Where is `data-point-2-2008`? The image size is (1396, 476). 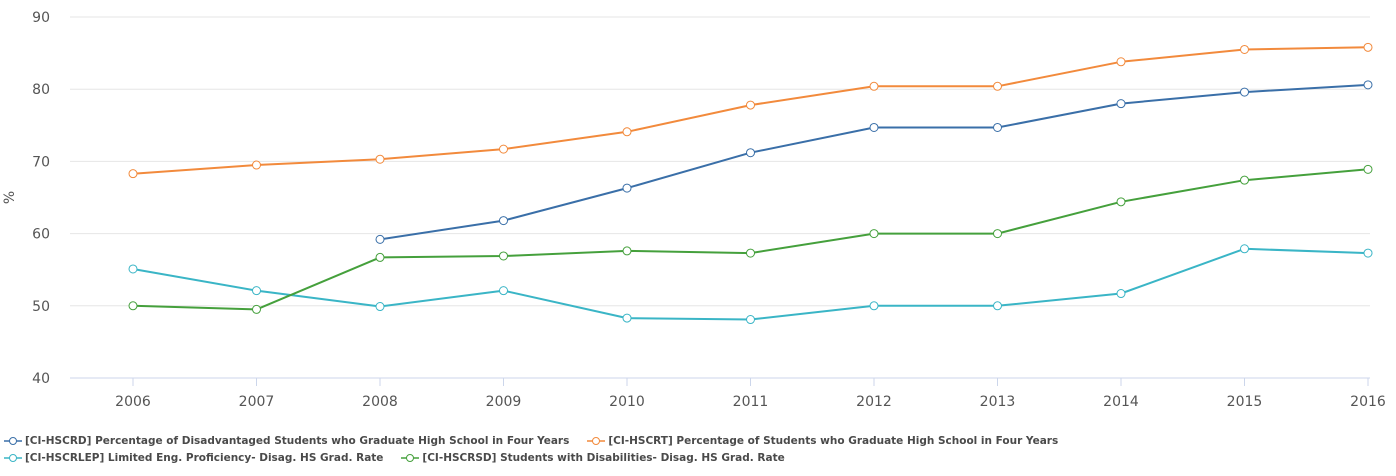 data-point-2-2008 is located at coordinates (380, 307).